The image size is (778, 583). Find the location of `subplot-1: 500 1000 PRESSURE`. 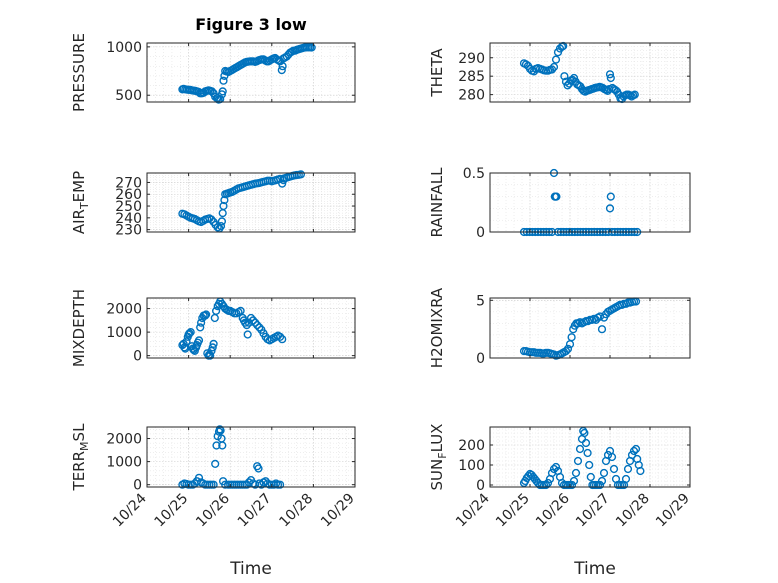

subplot-1: 500 1000 PRESSURE is located at coordinates (213, 72).